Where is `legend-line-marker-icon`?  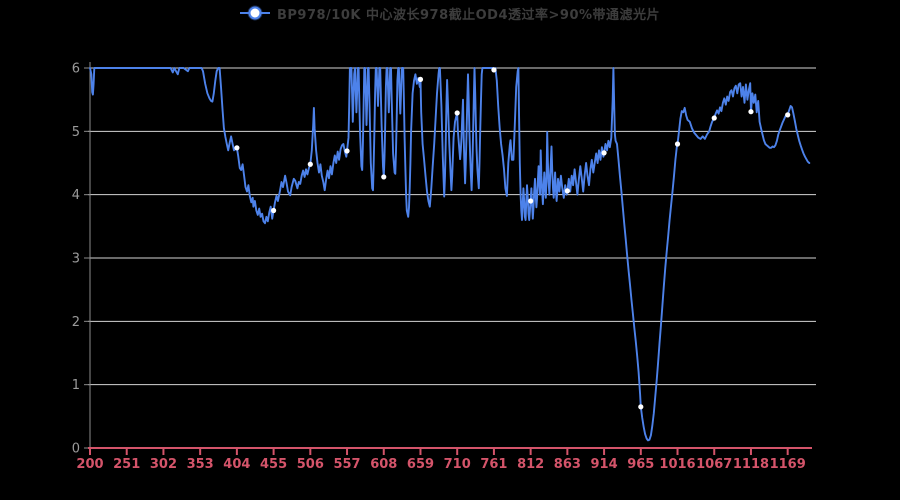 legend-line-marker-icon is located at coordinates (254, 13).